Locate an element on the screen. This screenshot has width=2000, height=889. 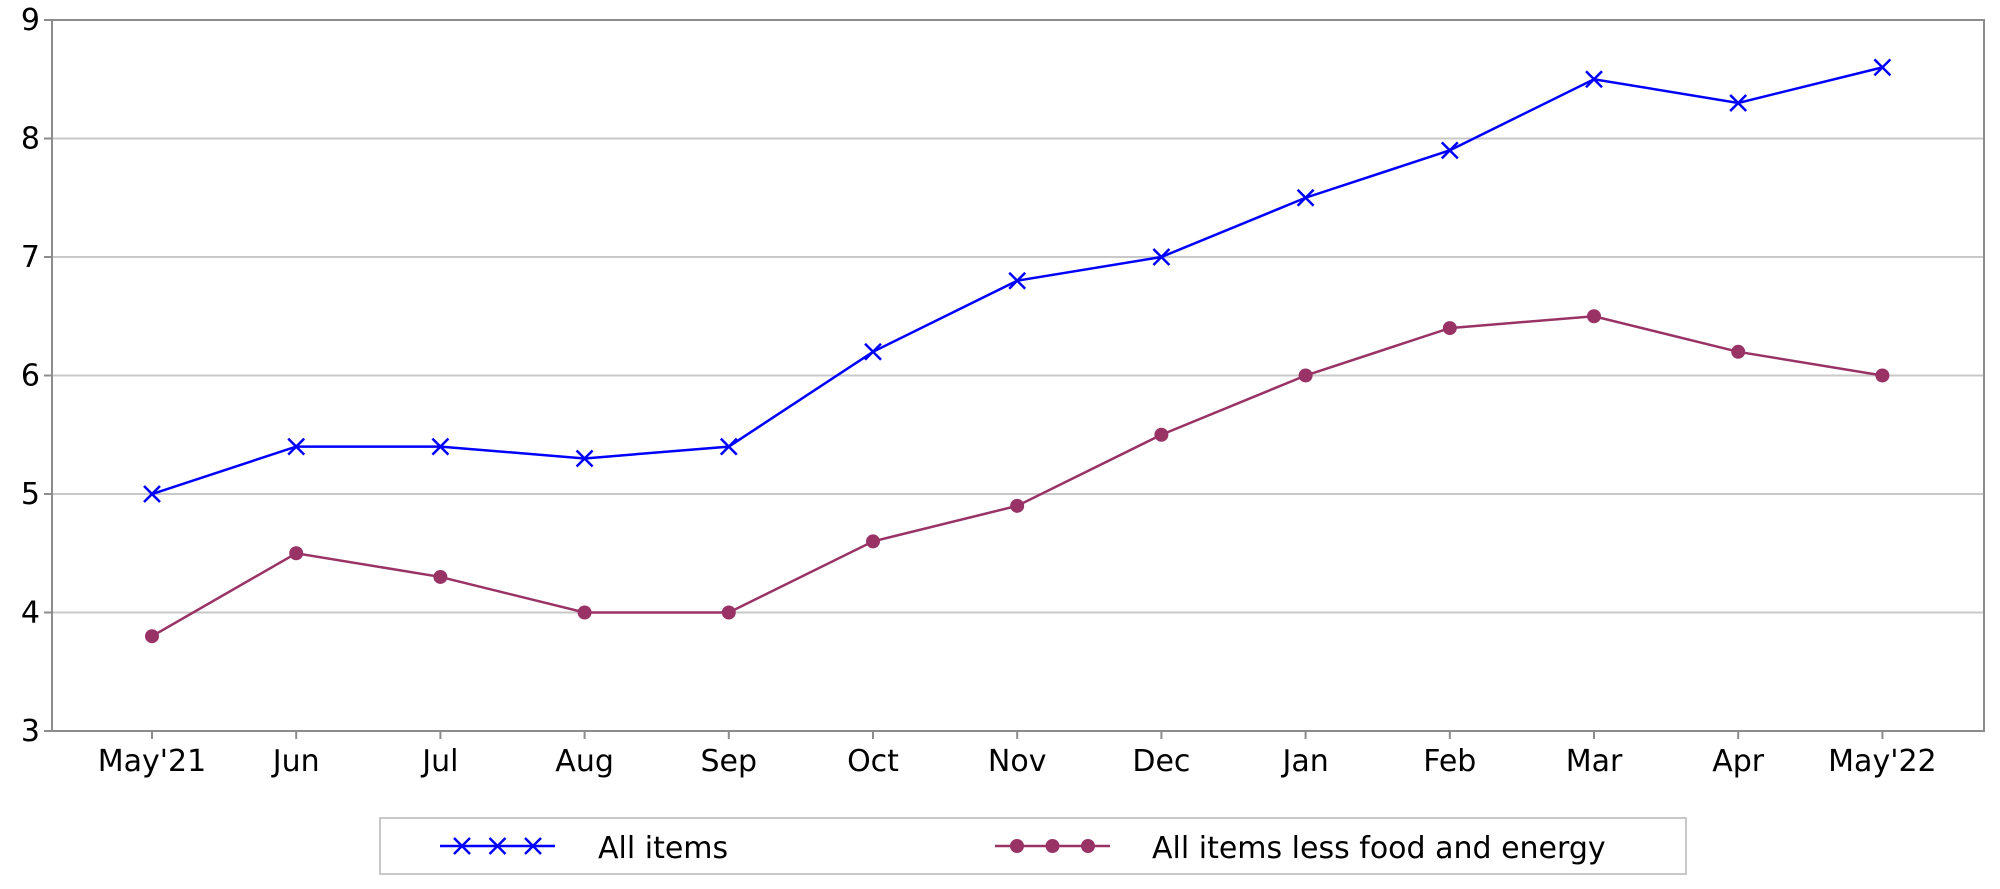
legend: All items All items less food and energy is located at coordinates (1033, 846).